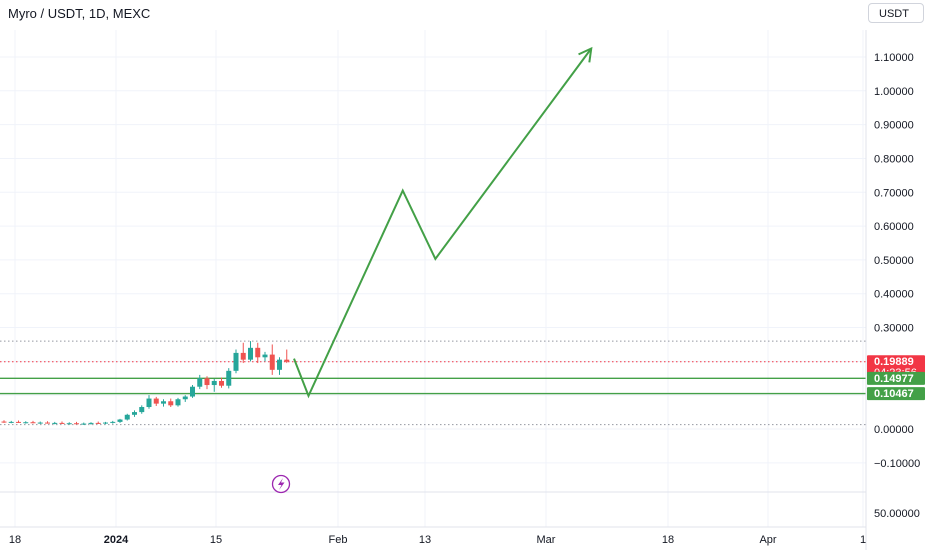 The height and width of the screenshot is (550, 932). Describe the element at coordinates (894, 261) in the screenshot. I see `price-tick-label: 0.50000` at that location.